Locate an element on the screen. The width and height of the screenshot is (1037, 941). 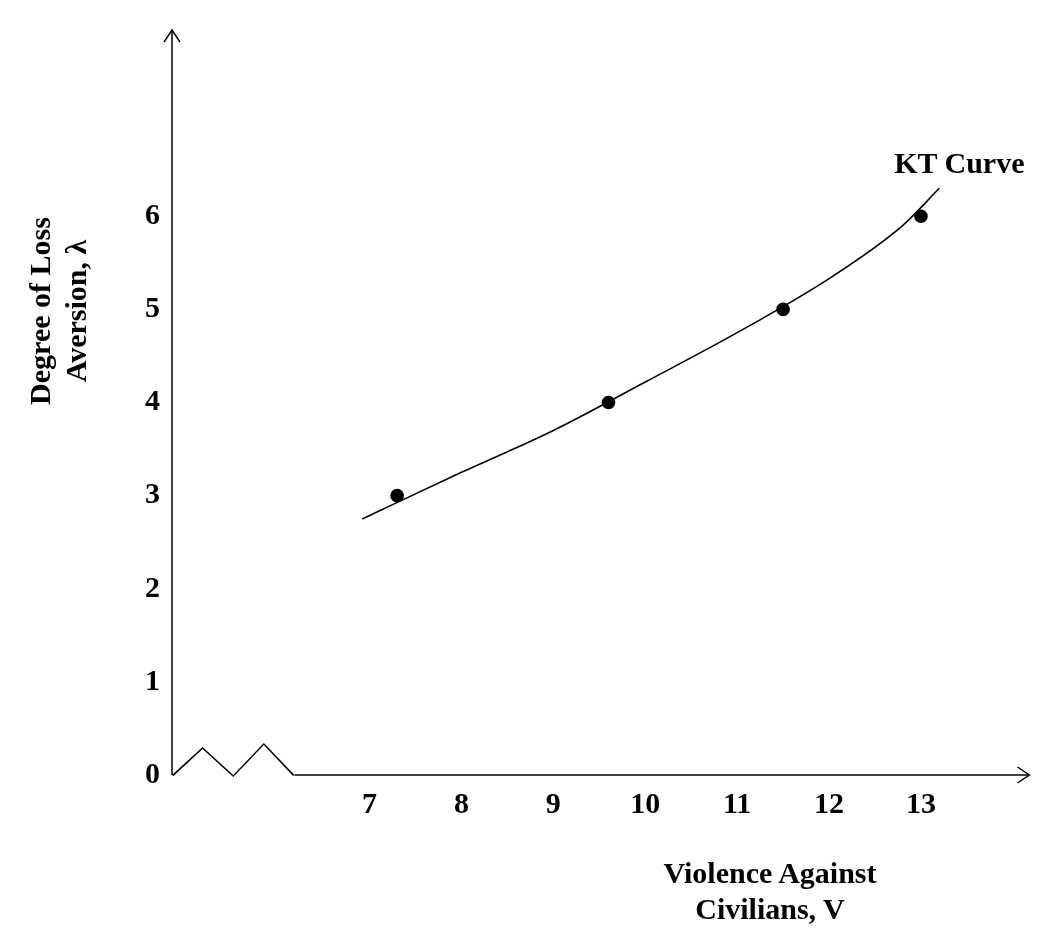
x-tick-label: 12 is located at coordinates (829, 802).